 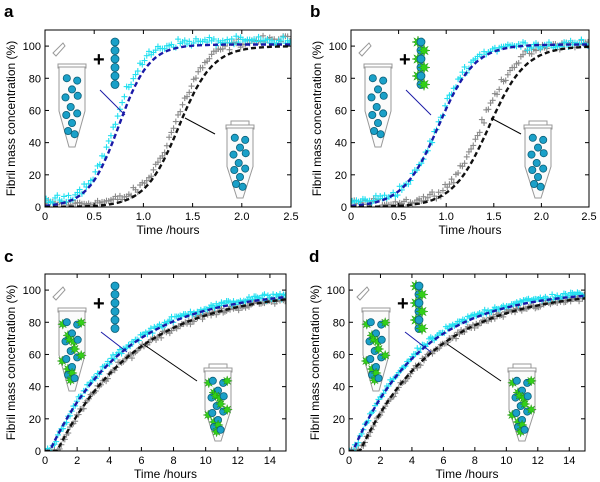 What do you see at coordinates (173, 461) in the screenshot?
I see `x-tick-label: 8` at bounding box center [173, 461].